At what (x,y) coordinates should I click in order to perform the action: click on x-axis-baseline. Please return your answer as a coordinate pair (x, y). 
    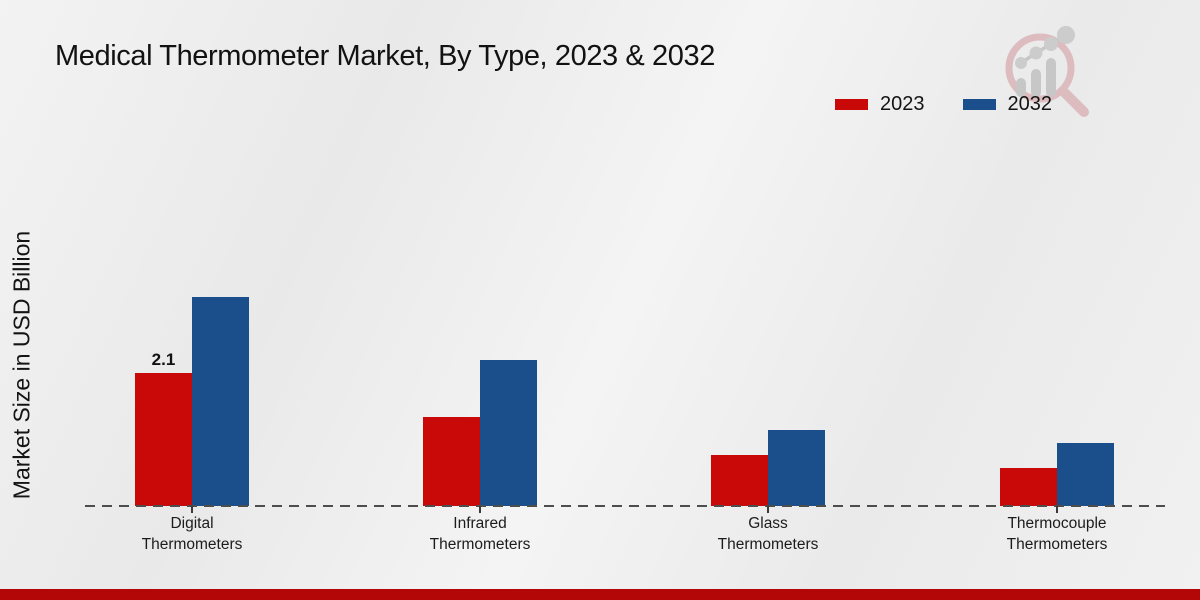
    Looking at the image, I should click on (625, 506).